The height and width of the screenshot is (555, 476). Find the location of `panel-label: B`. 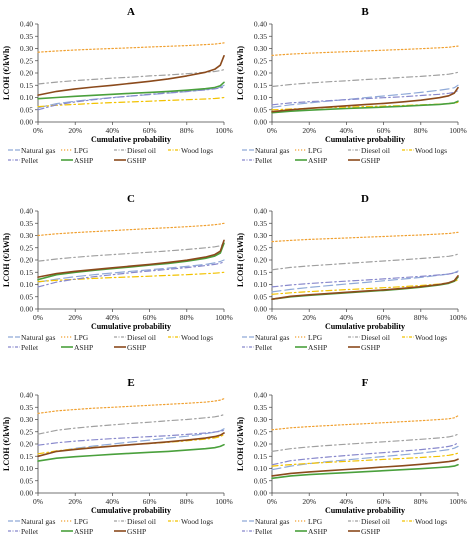

panel-label: B is located at coordinates (365, 12).